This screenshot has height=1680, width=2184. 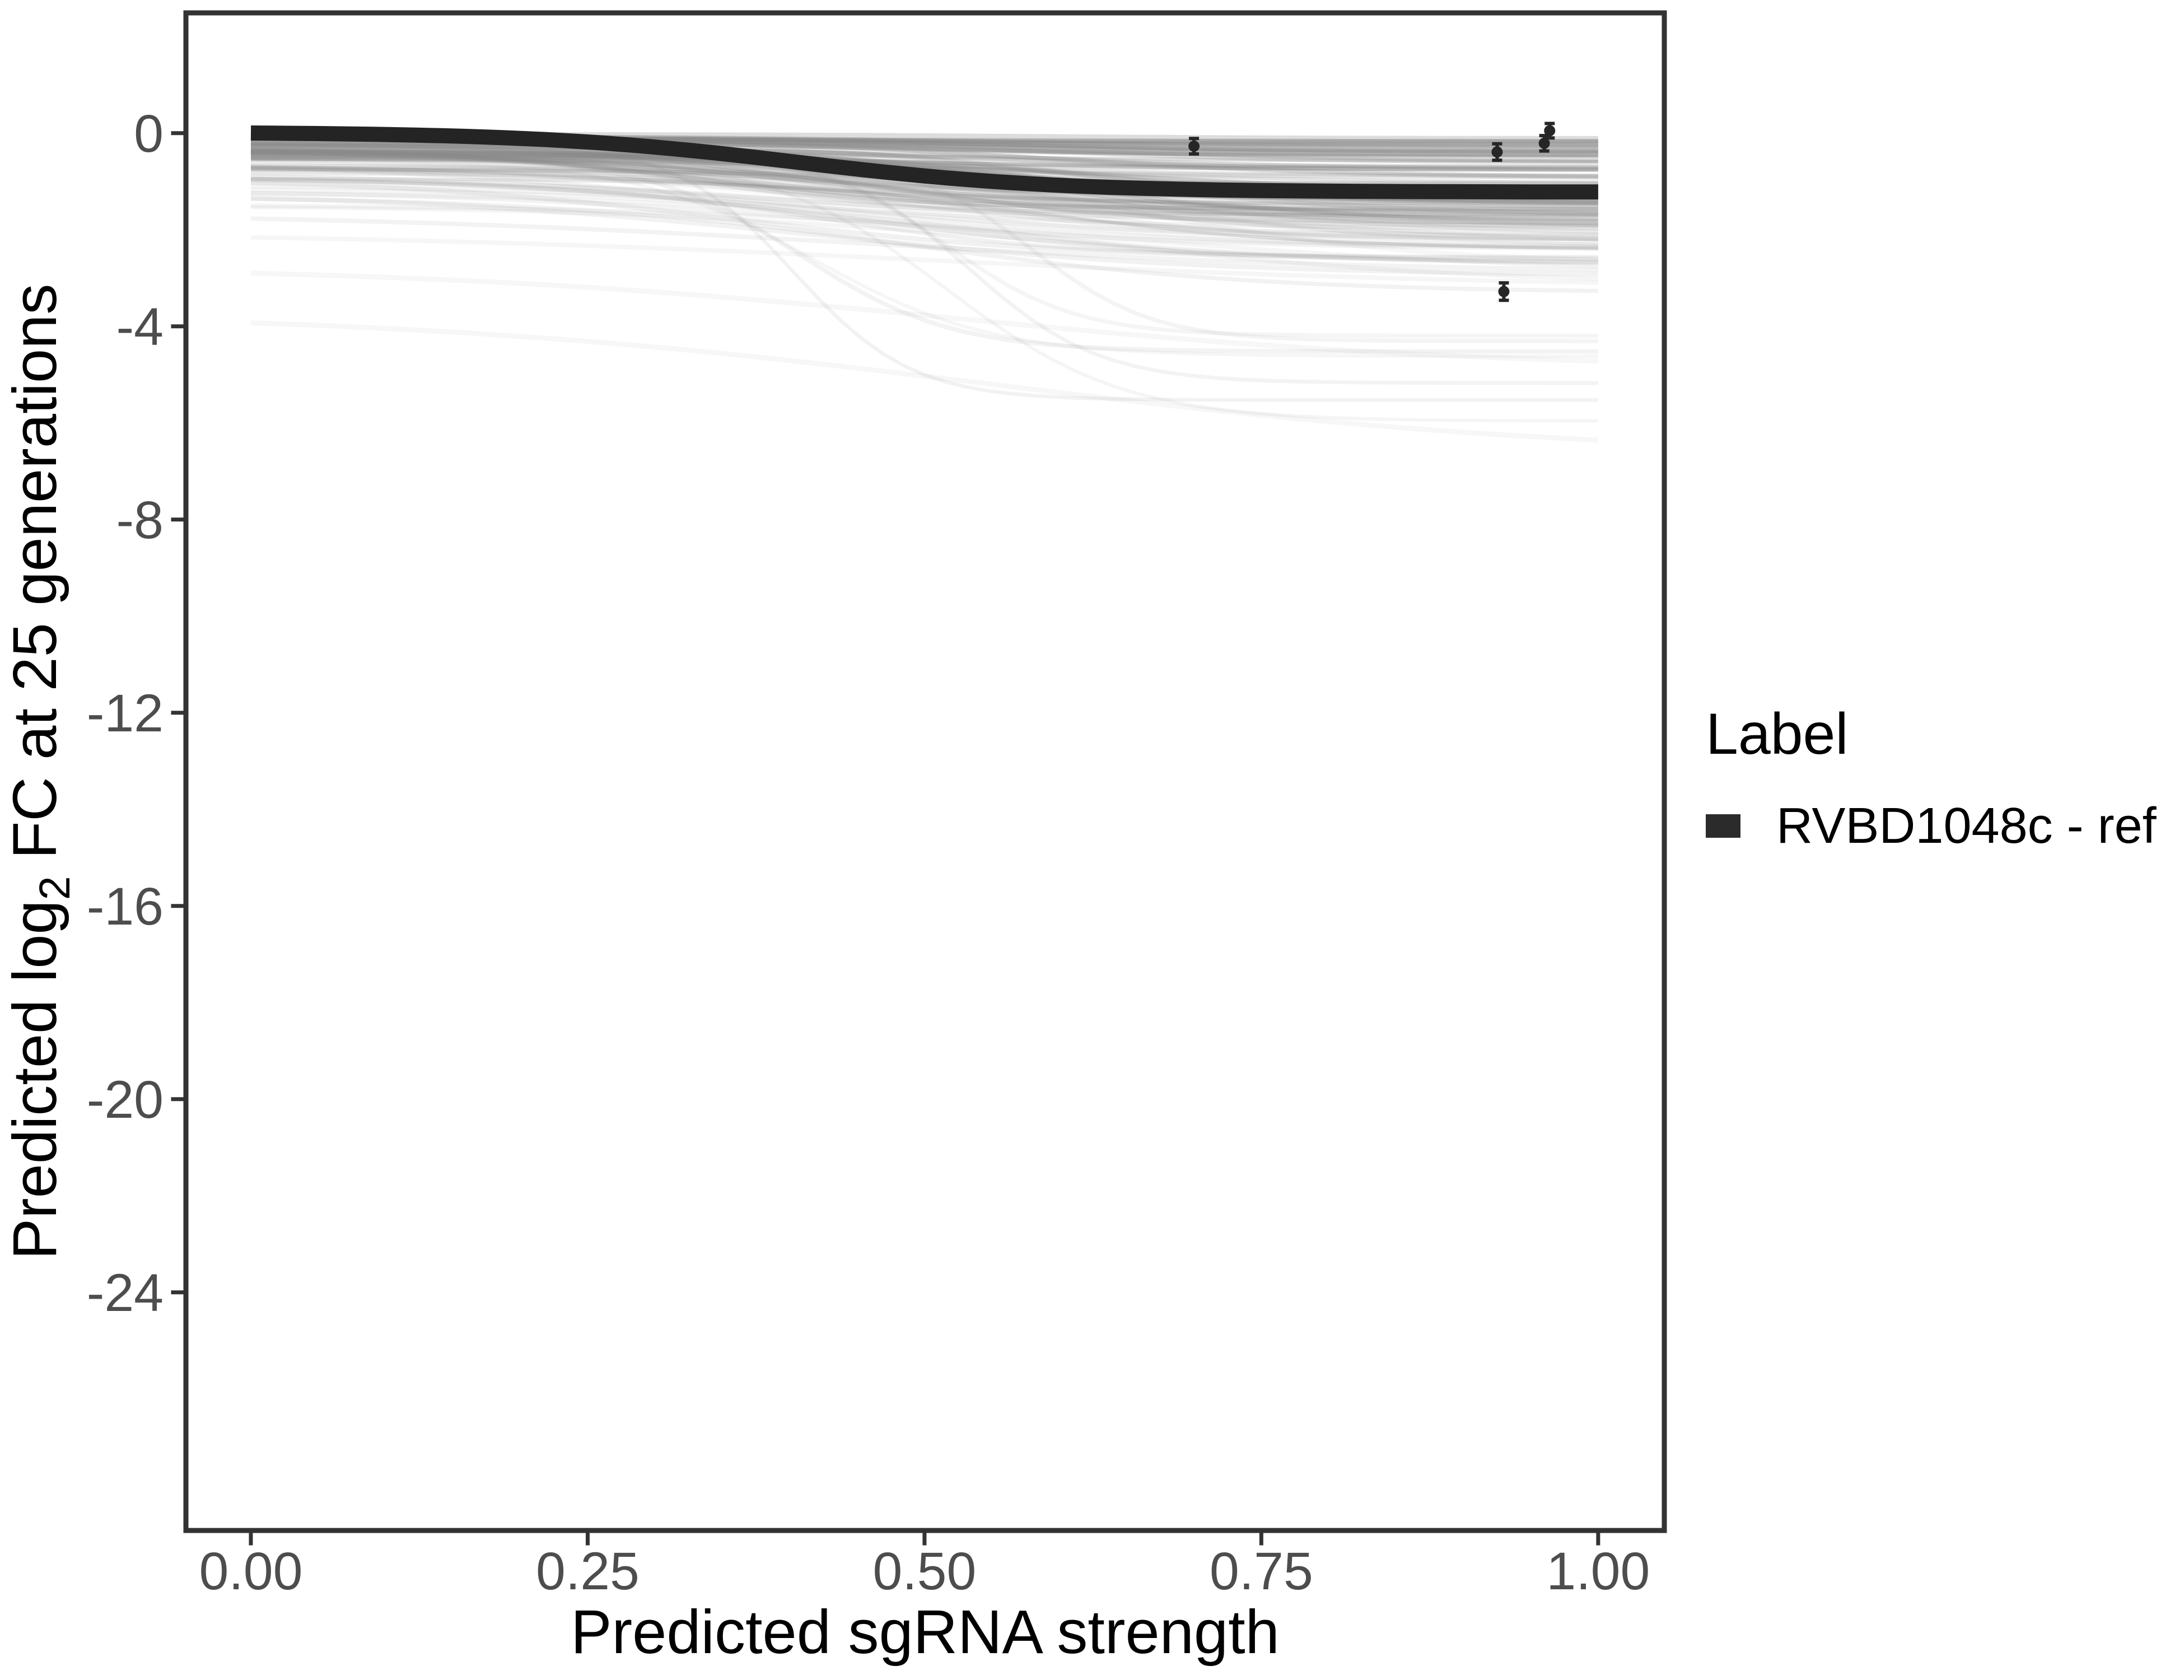 What do you see at coordinates (1778, 735) in the screenshot?
I see `legend-title: Label` at bounding box center [1778, 735].